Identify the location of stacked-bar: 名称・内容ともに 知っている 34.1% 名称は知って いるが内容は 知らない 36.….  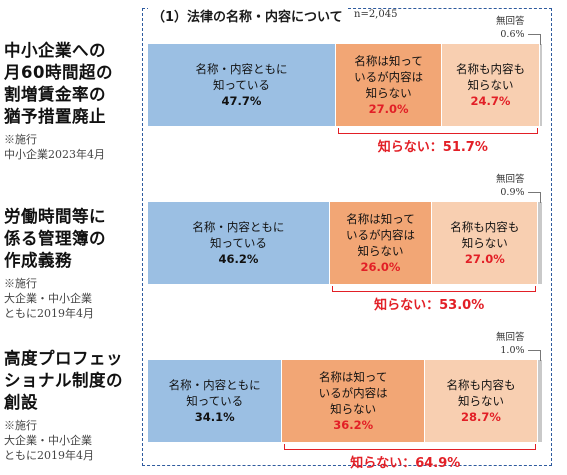
(345, 401).